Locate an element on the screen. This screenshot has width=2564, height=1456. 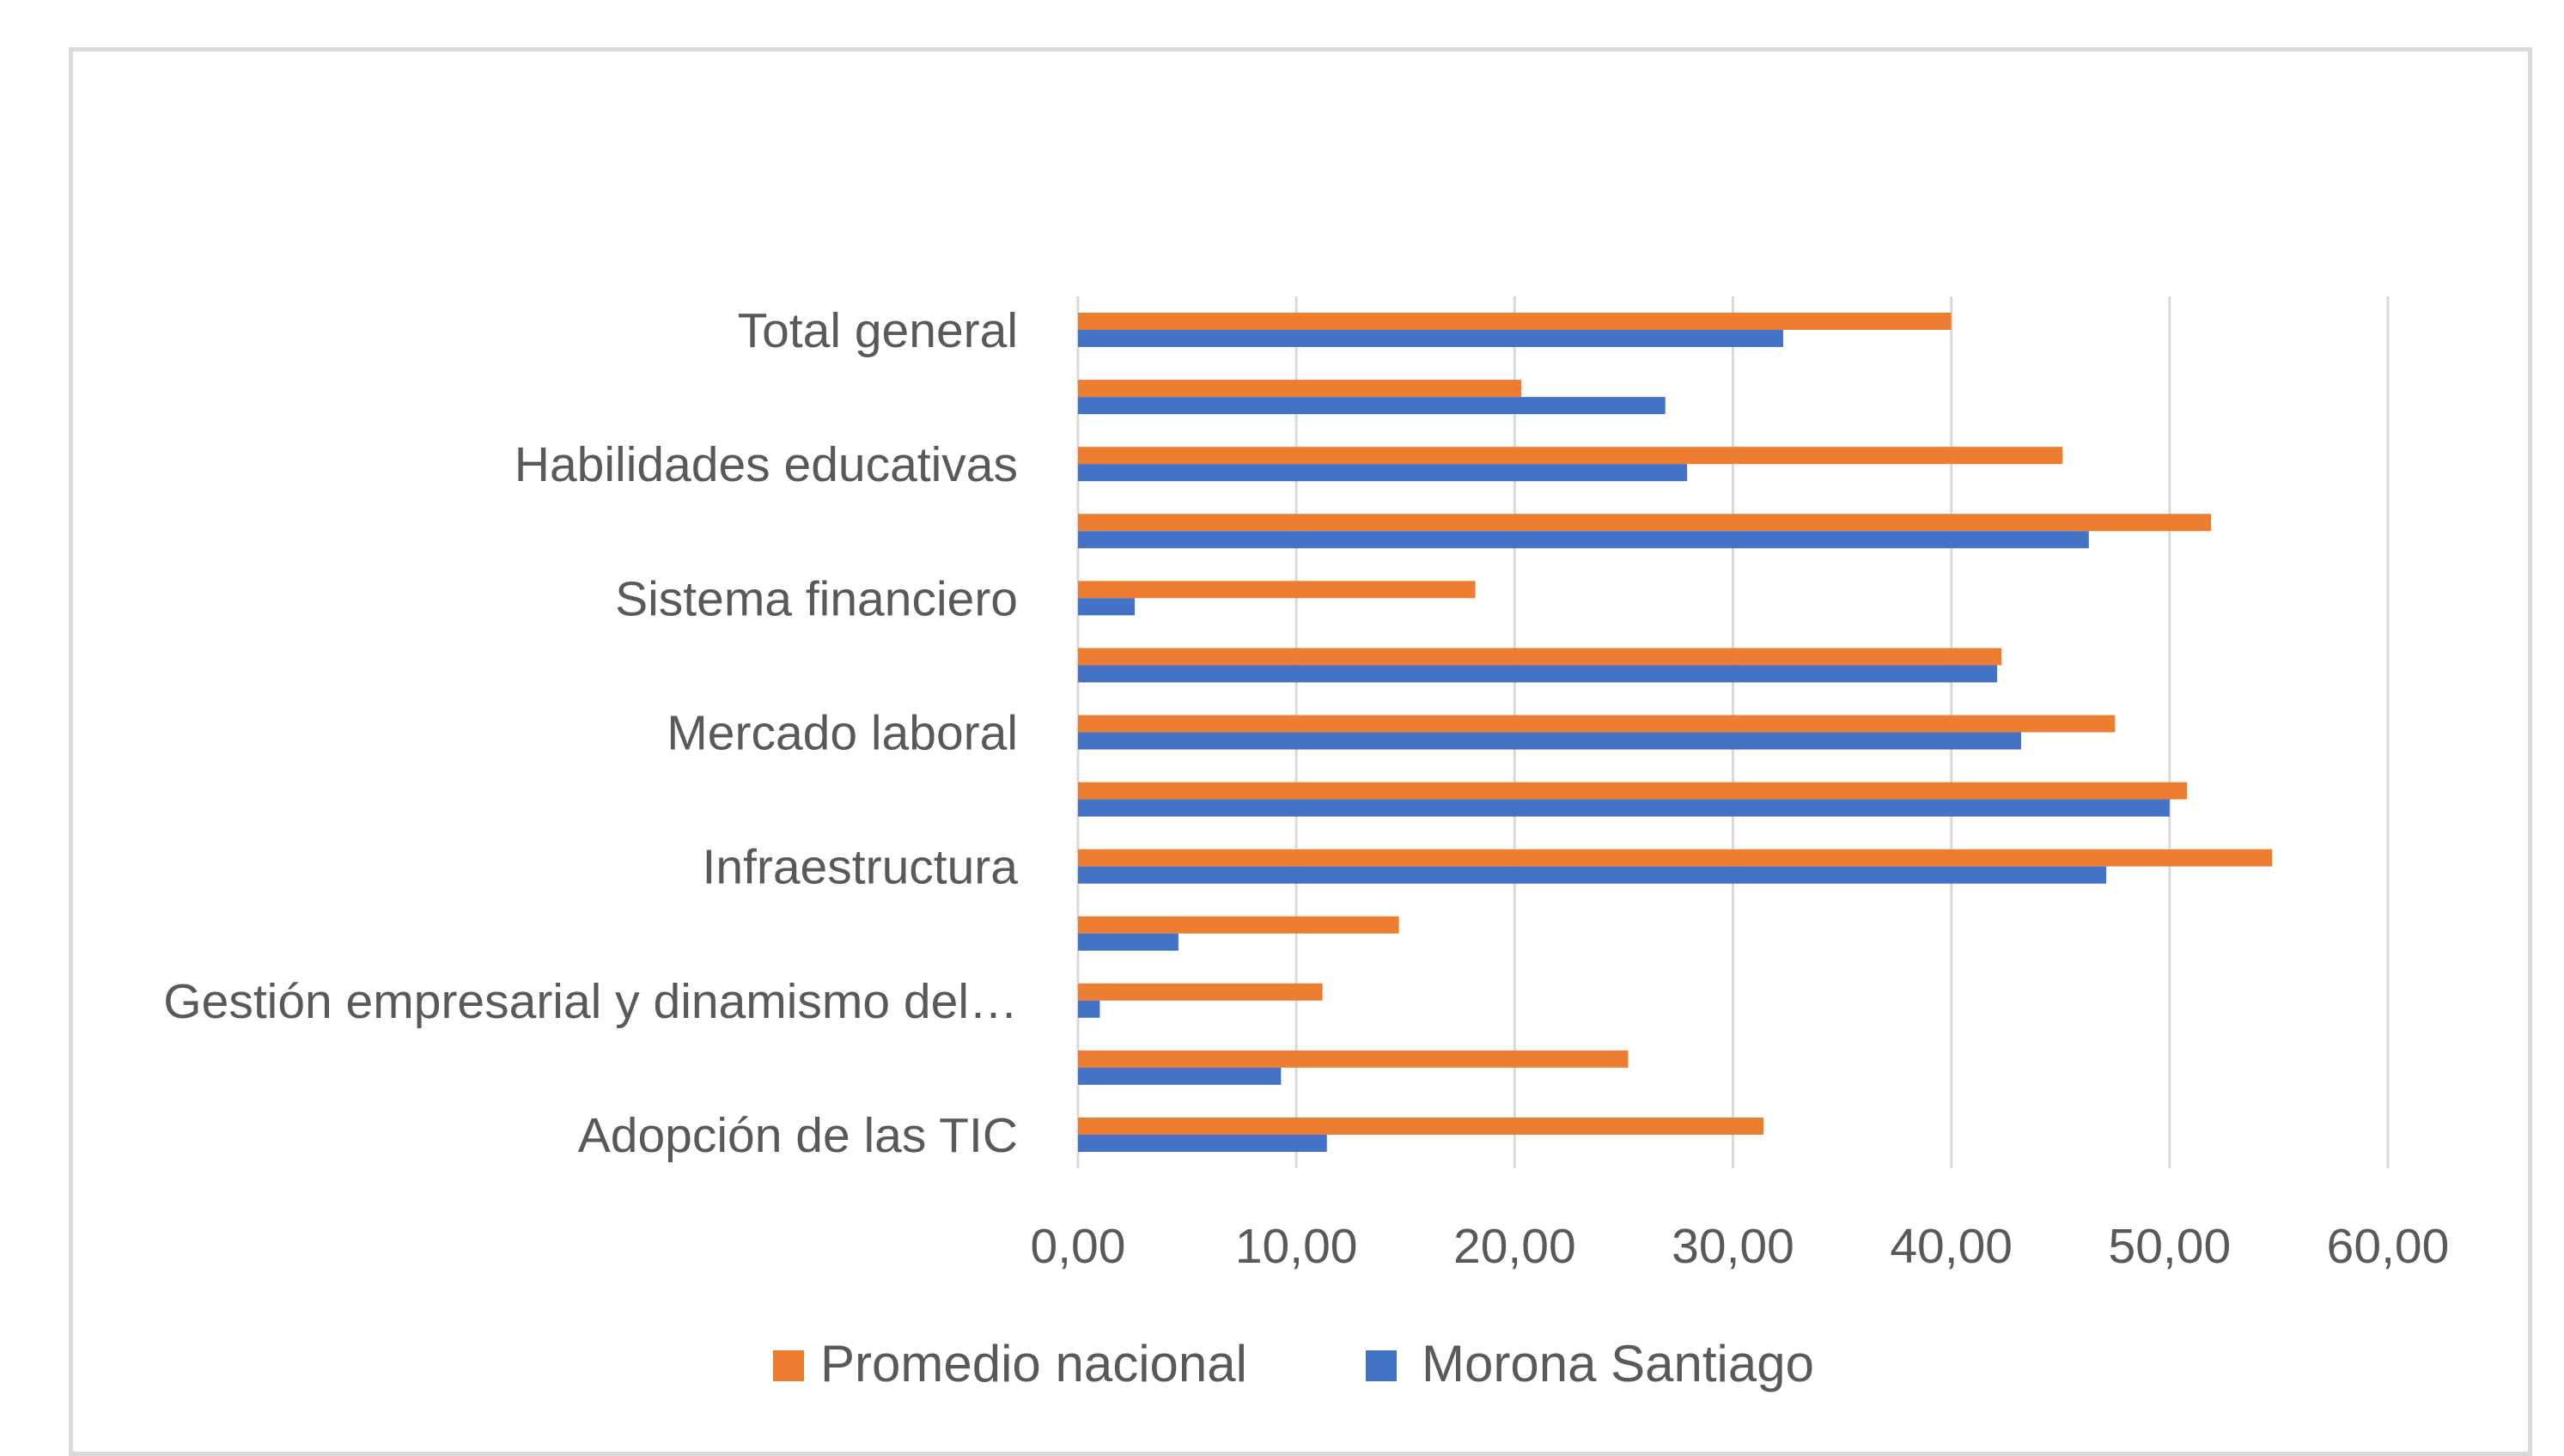
category-label: Sistema financiero is located at coordinates (816, 599).